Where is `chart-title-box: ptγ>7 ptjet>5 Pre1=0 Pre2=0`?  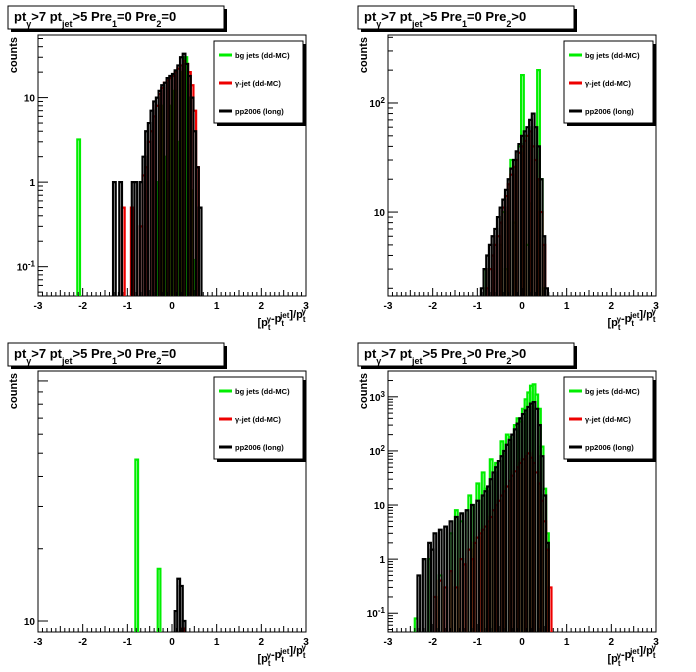
chart-title-box: ptγ>7 ptjet>5 Pre1=0 Pre2=0 is located at coordinates (117, 18).